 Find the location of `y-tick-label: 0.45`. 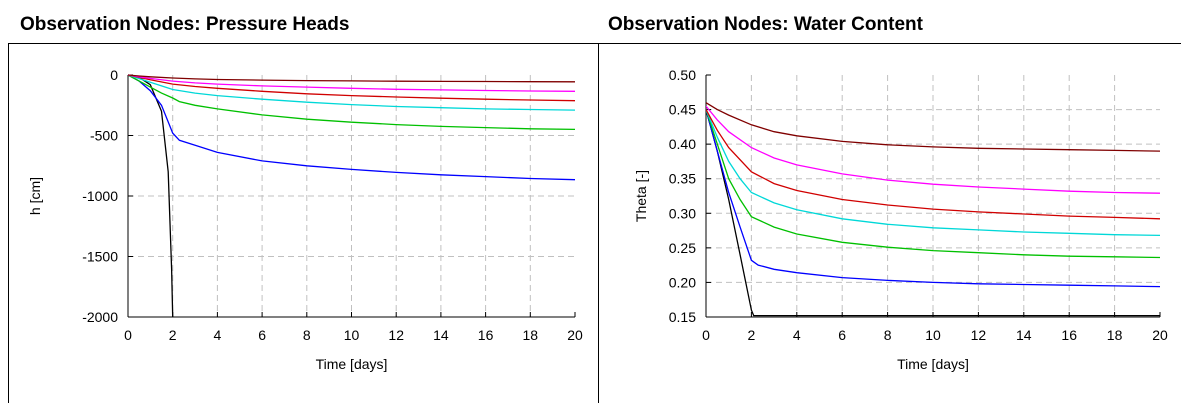

y-tick-label: 0.45 is located at coordinates (682, 110).